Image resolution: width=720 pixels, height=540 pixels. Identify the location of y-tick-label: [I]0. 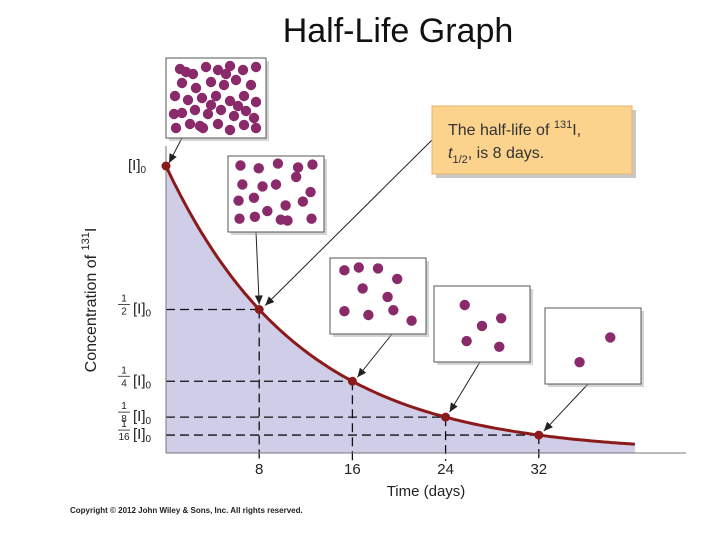
(137, 166).